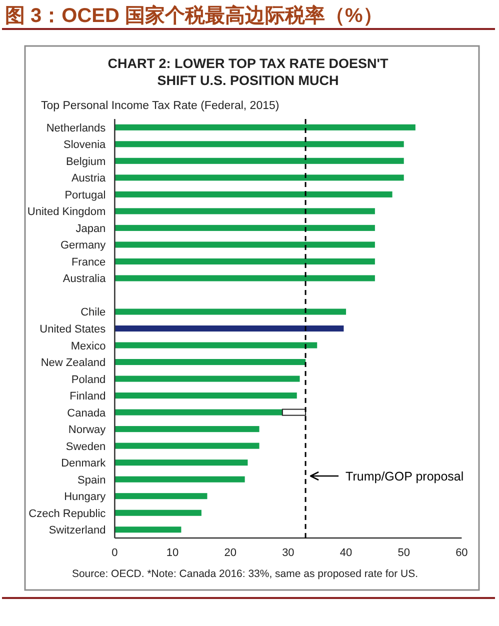  What do you see at coordinates (346, 553) in the screenshot?
I see `tick: 40` at bounding box center [346, 553].